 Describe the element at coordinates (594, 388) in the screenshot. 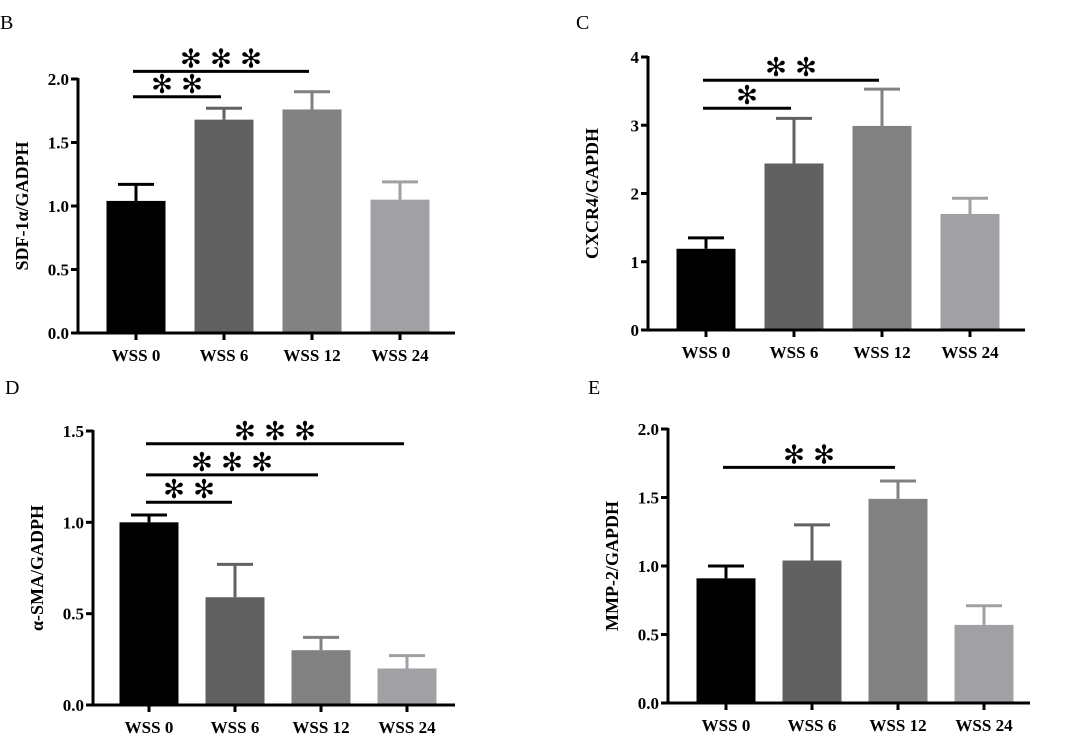

I see `panel-label-e: E` at that location.